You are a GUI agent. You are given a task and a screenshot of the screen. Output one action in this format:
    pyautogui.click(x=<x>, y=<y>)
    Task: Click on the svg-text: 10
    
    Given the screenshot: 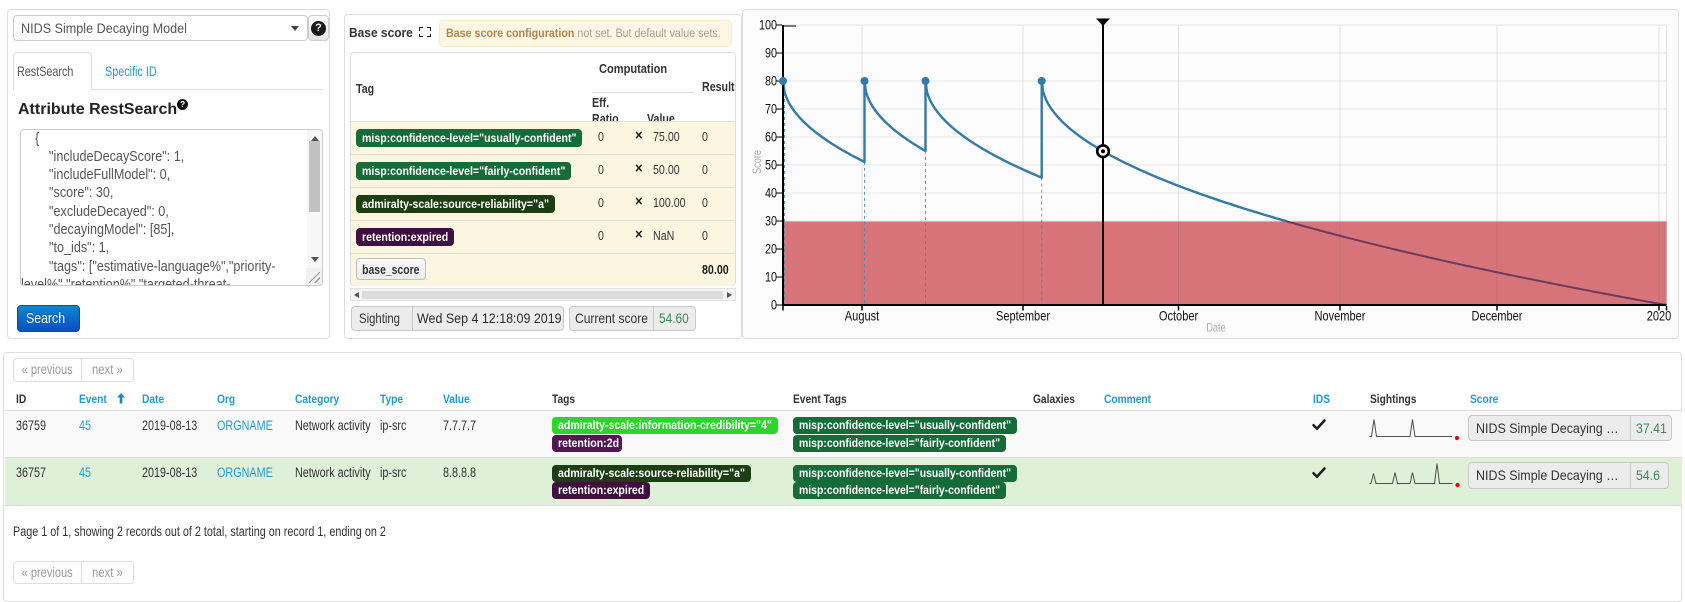 What is the action you would take?
    pyautogui.click(x=771, y=276)
    